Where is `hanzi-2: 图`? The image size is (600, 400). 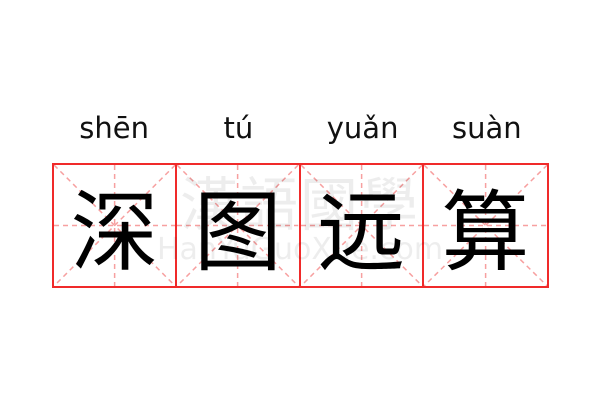
hanzi-2: 图 is located at coordinates (237, 232).